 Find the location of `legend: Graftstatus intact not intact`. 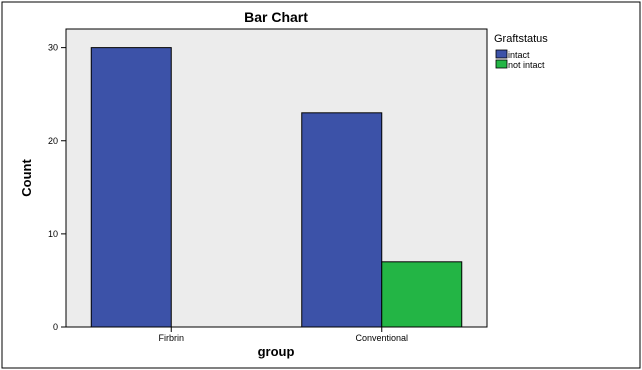

legend: Graftstatus intact not intact is located at coordinates (521, 51).